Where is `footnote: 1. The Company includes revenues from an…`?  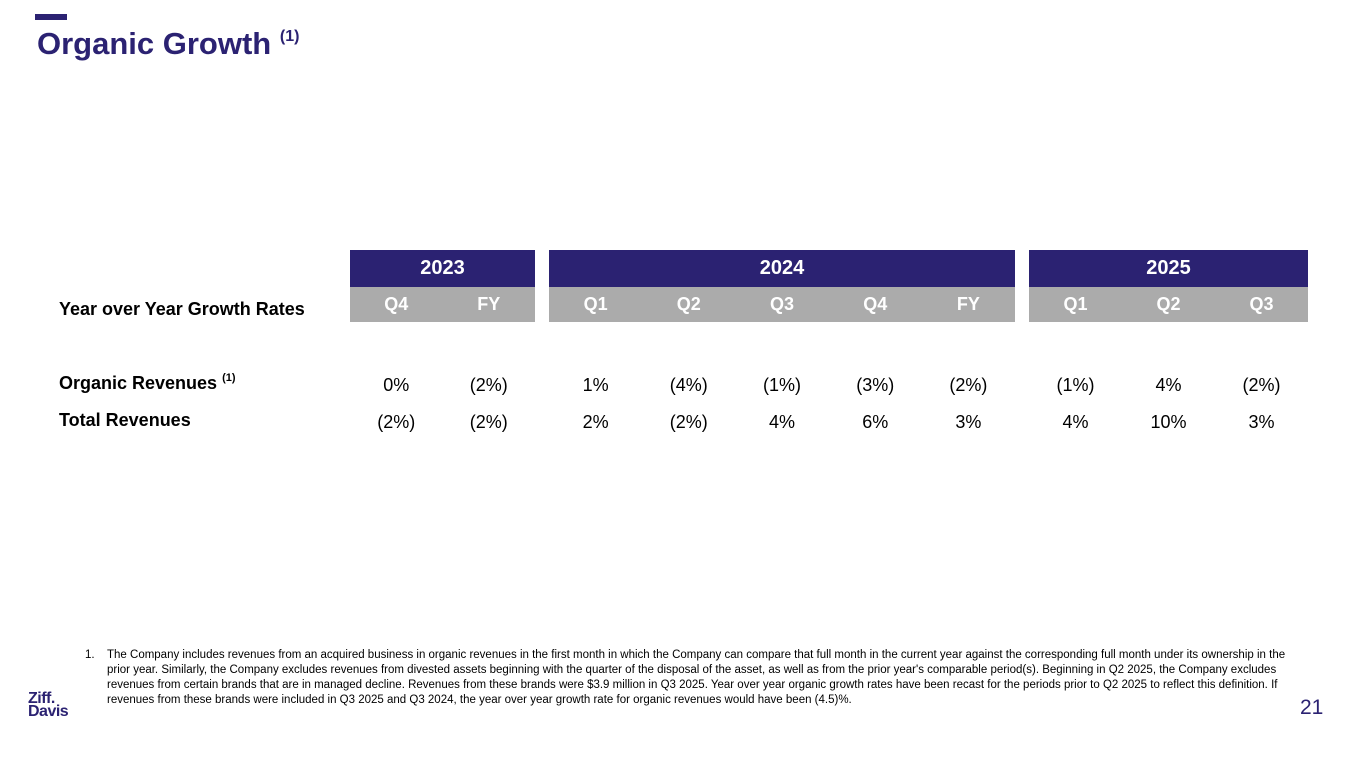
footnote: 1. The Company includes revenues from an… is located at coordinates (687, 678).